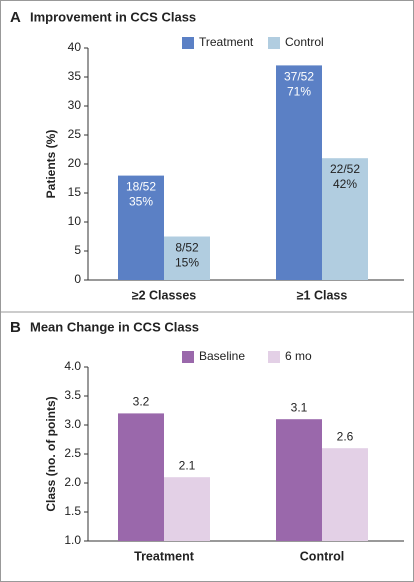  Describe the element at coordinates (77, 250) in the screenshot. I see `y-tick-label: 5` at that location.